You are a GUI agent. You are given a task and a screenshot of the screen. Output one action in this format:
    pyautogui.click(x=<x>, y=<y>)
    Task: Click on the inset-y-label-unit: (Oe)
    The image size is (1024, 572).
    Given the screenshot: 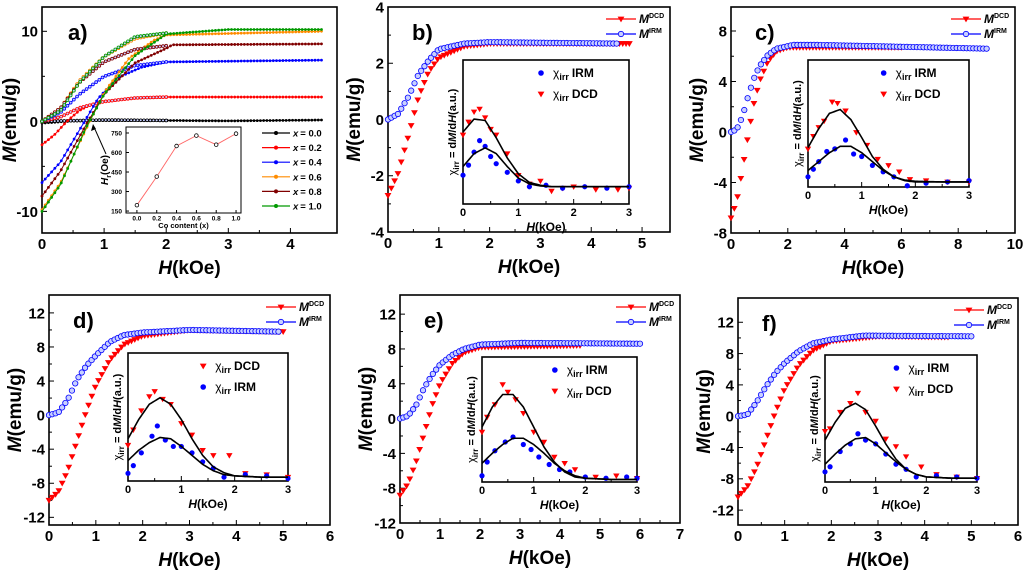 What is the action you would take?
    pyautogui.click(x=105, y=165)
    